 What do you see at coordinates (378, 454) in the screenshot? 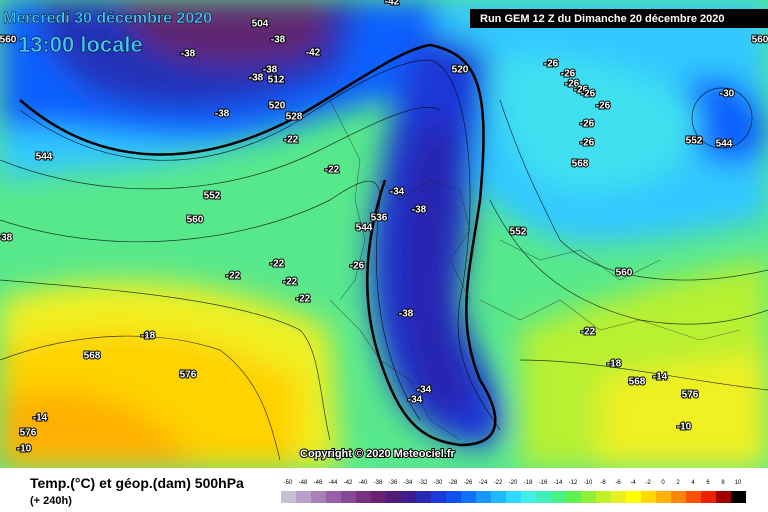
I see `copyright: Copyright © 2020 Meteociel.fr` at bounding box center [378, 454].